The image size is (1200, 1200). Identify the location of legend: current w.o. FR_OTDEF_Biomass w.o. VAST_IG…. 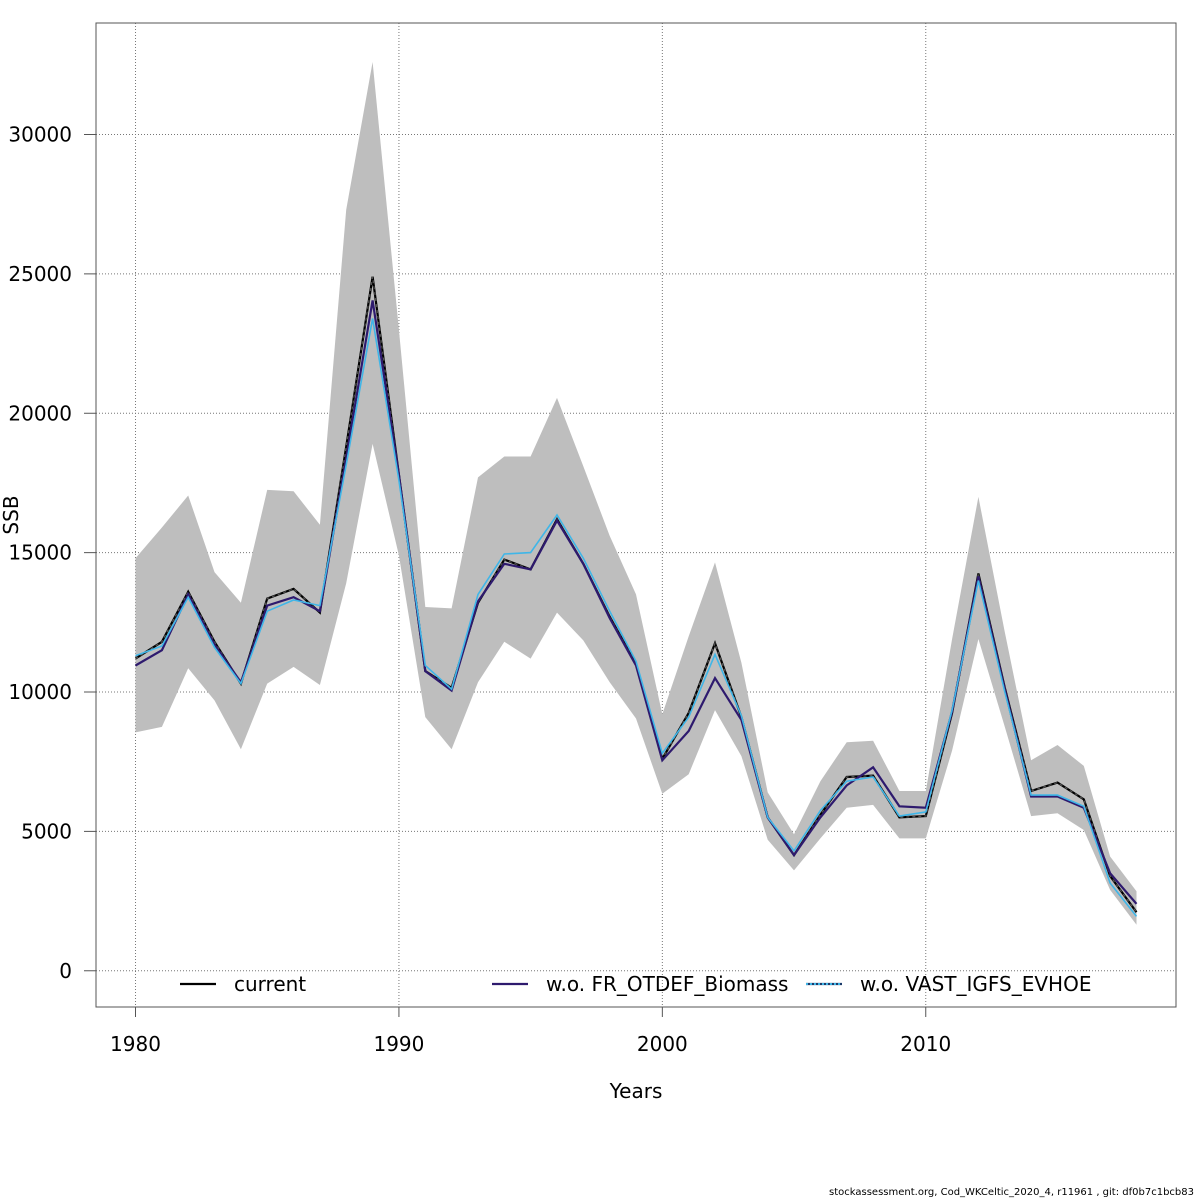
(635, 984).